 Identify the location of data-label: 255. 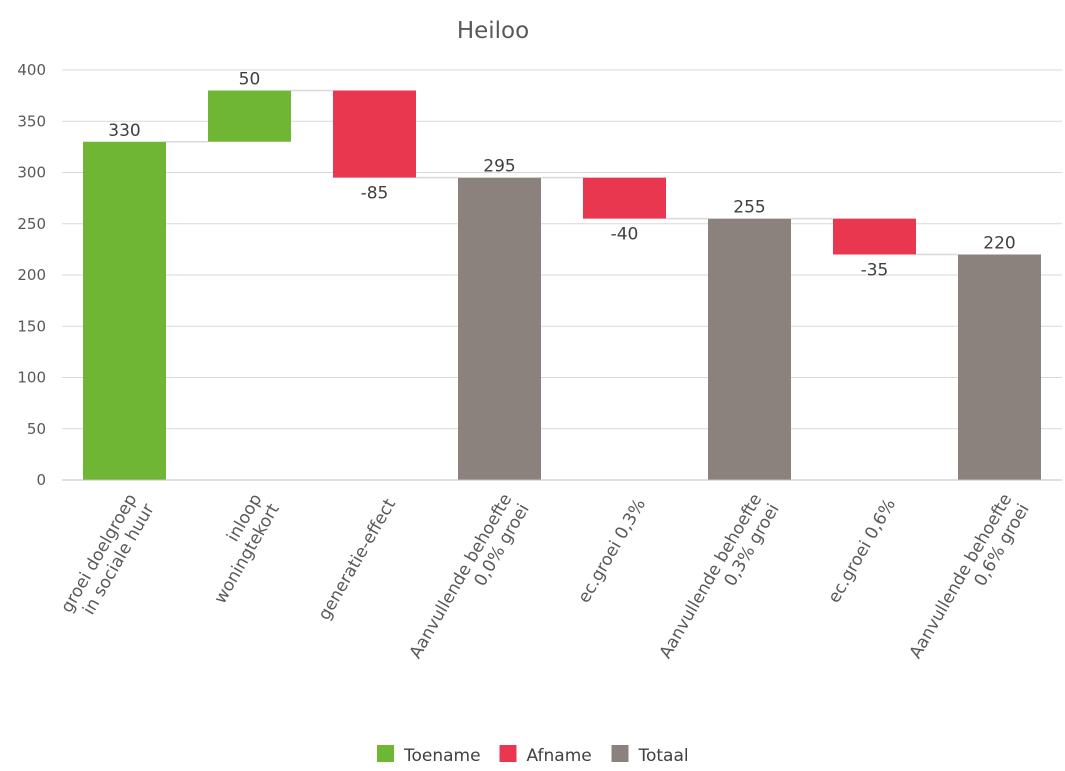
(749, 208).